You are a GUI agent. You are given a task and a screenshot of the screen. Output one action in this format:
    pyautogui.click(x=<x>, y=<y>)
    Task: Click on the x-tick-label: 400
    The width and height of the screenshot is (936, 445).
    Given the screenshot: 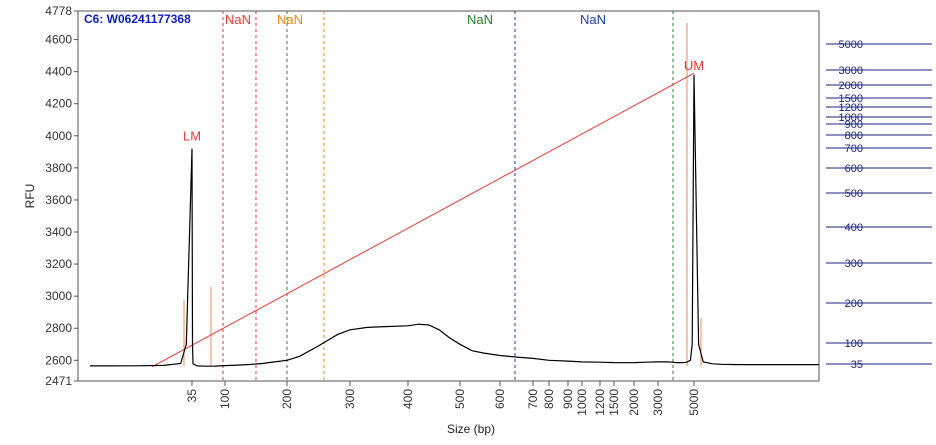 What is the action you would take?
    pyautogui.click(x=408, y=399)
    